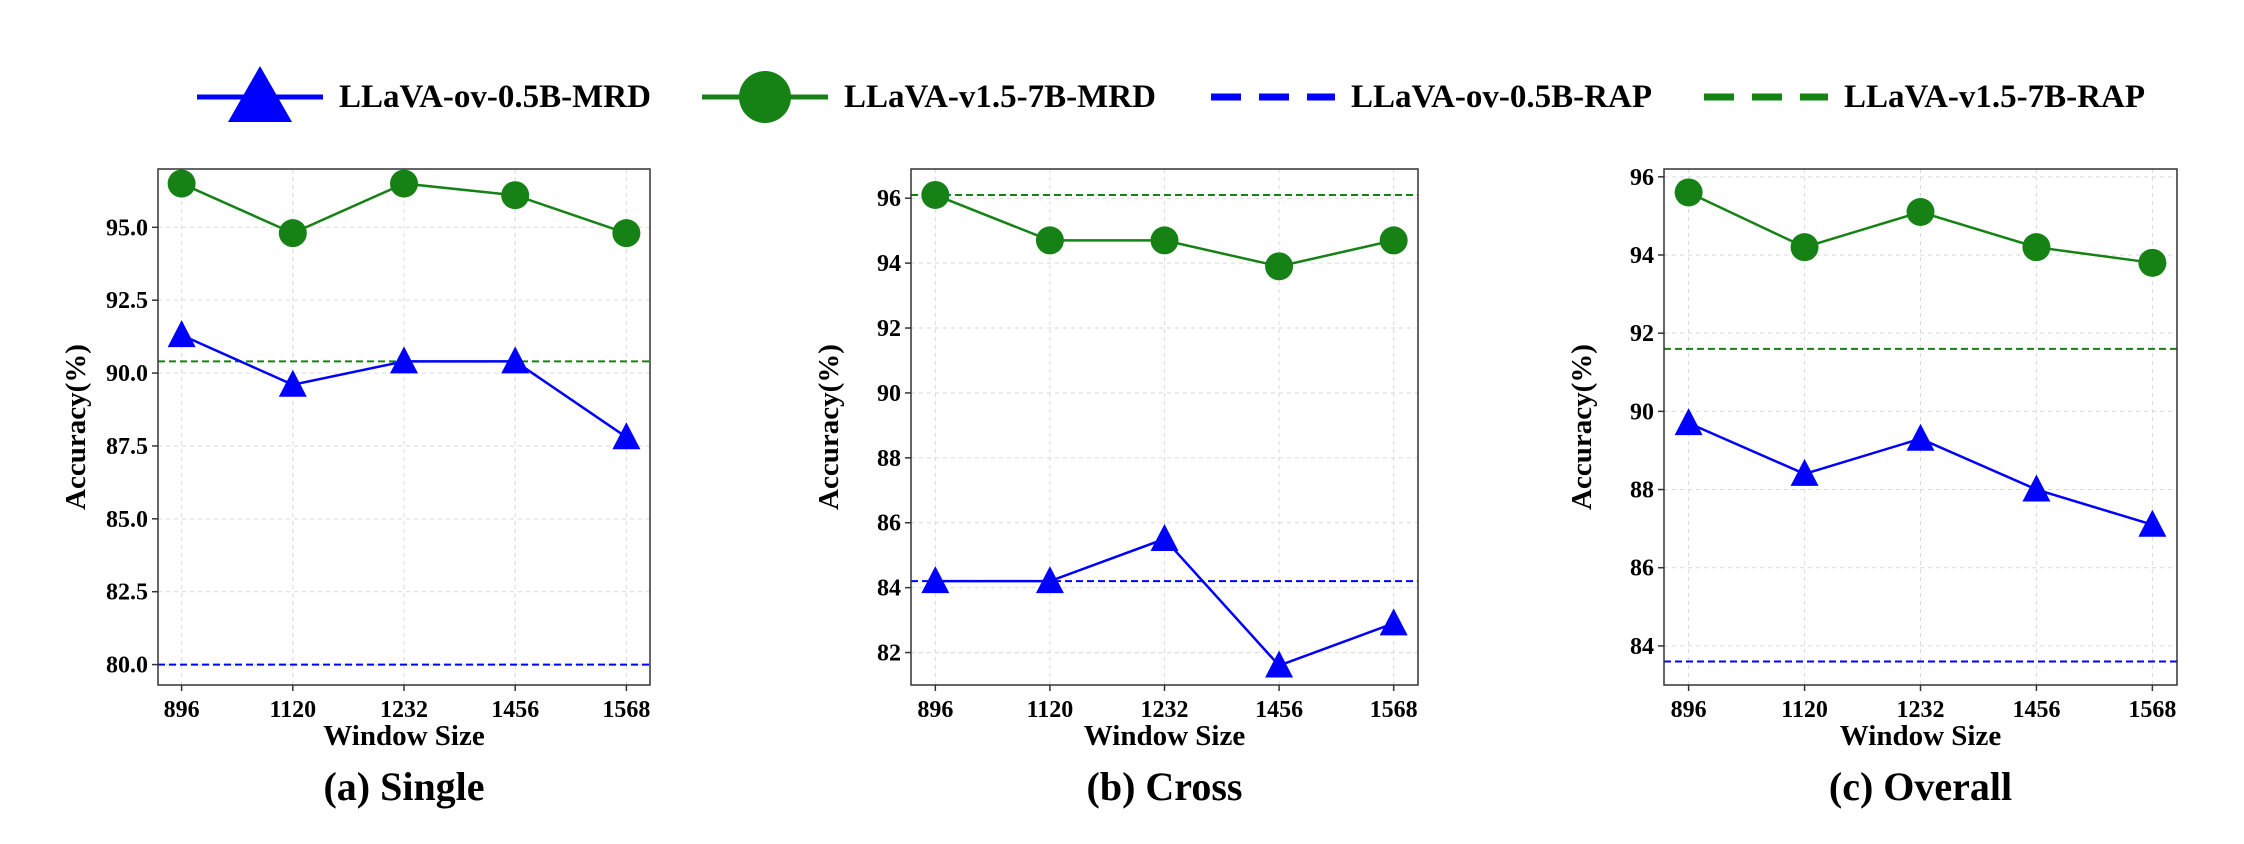  I want to click on legend-label: LLaVA-ov-0.5B-MRD, so click(495, 96).